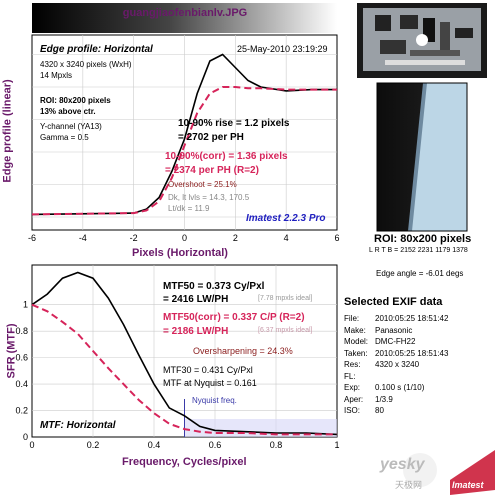  What do you see at coordinates (21, 384) in the screenshot?
I see `mtf-y-tick-label: 0.4` at bounding box center [21, 384].